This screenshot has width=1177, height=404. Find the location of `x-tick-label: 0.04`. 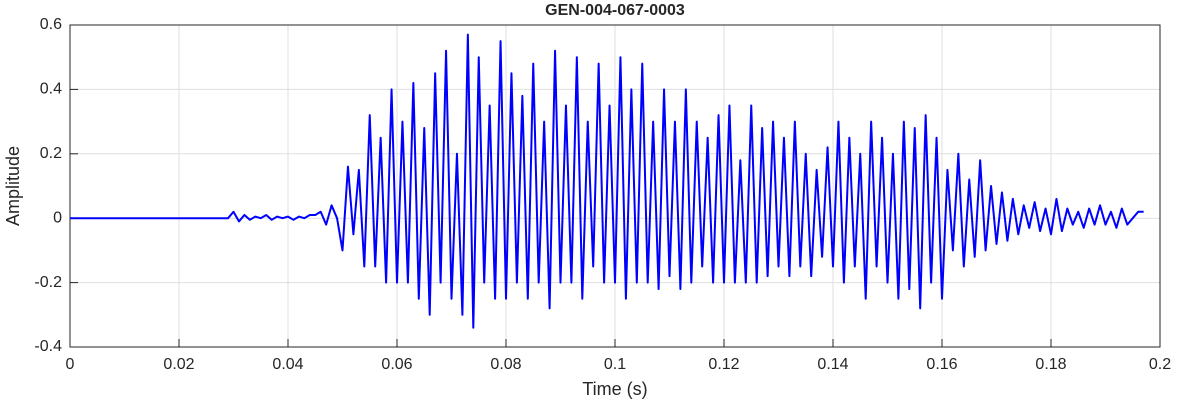

x-tick-label: 0.04 is located at coordinates (287, 364).